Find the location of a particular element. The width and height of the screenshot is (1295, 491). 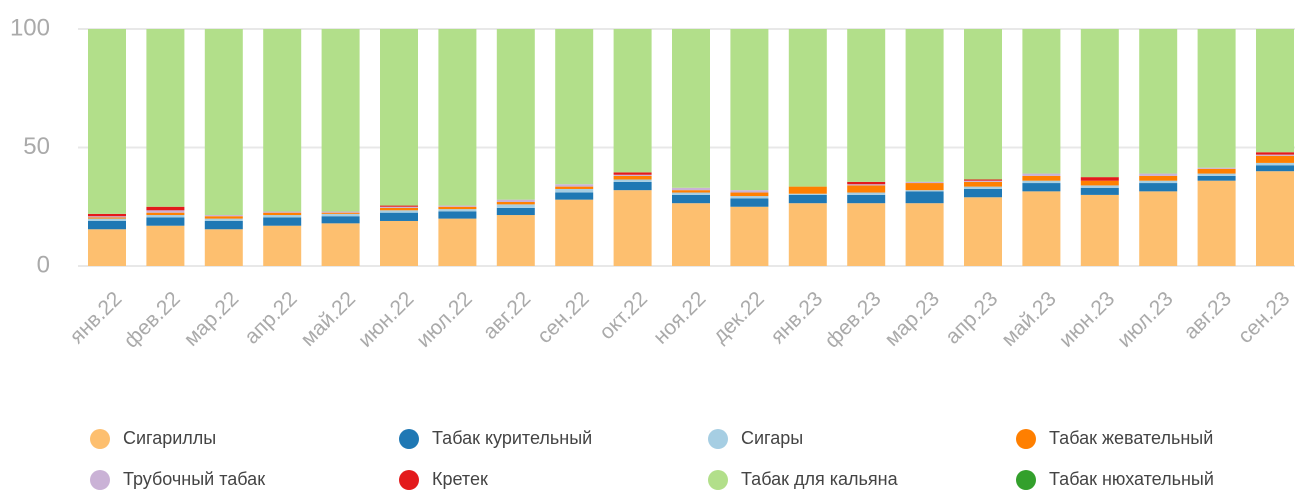

x-tick-label: июн.23 is located at coordinates (1087, 319).